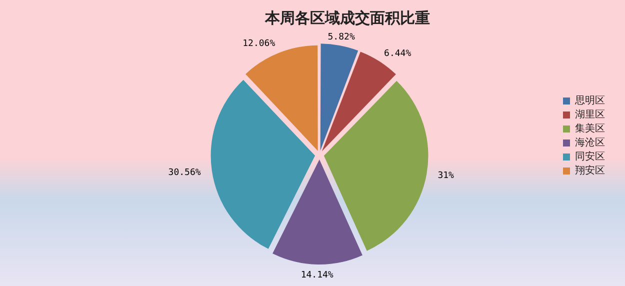 This screenshot has height=286, width=625. What do you see at coordinates (317, 275) in the screenshot?
I see `data-label: 14.14%` at bounding box center [317, 275].